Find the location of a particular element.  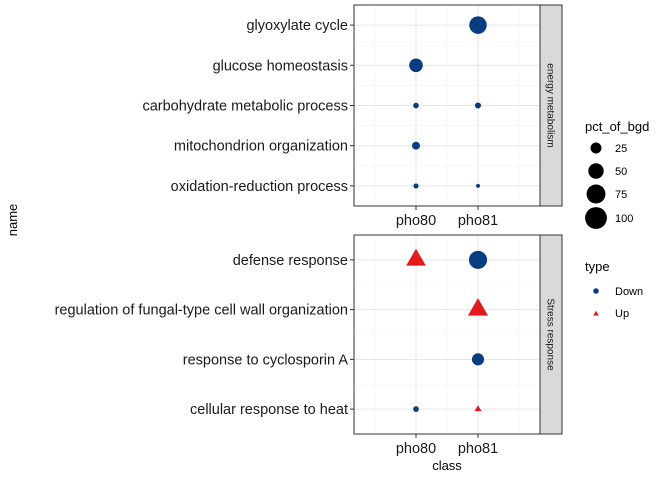

y-tick-label-glyoxylate-cycle: glyoxylate cycle is located at coordinates (297, 26).